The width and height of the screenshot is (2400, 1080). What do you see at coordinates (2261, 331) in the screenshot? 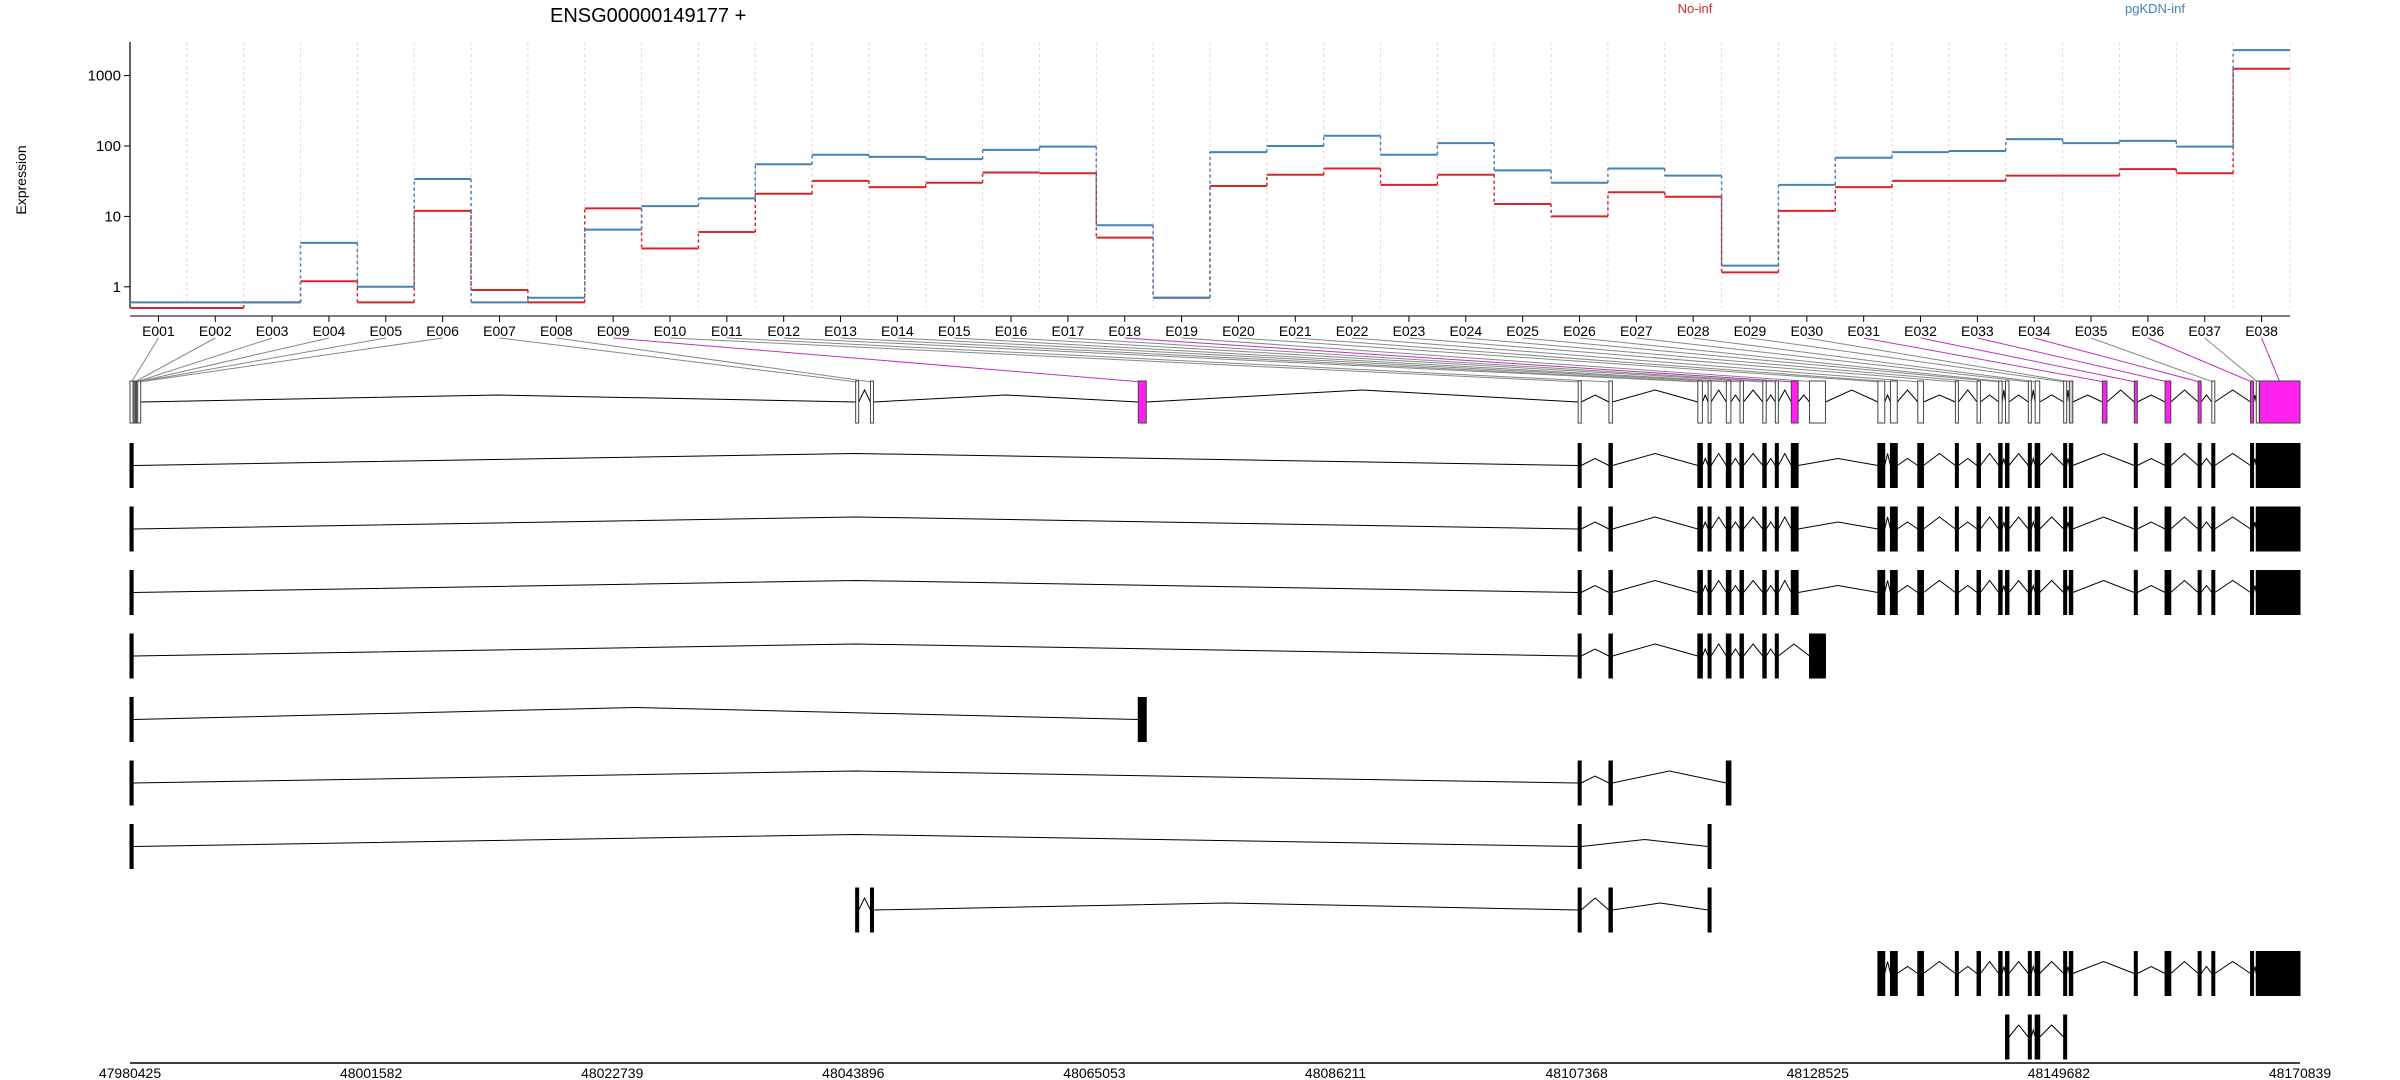
I see `exon-label: E038` at bounding box center [2261, 331].